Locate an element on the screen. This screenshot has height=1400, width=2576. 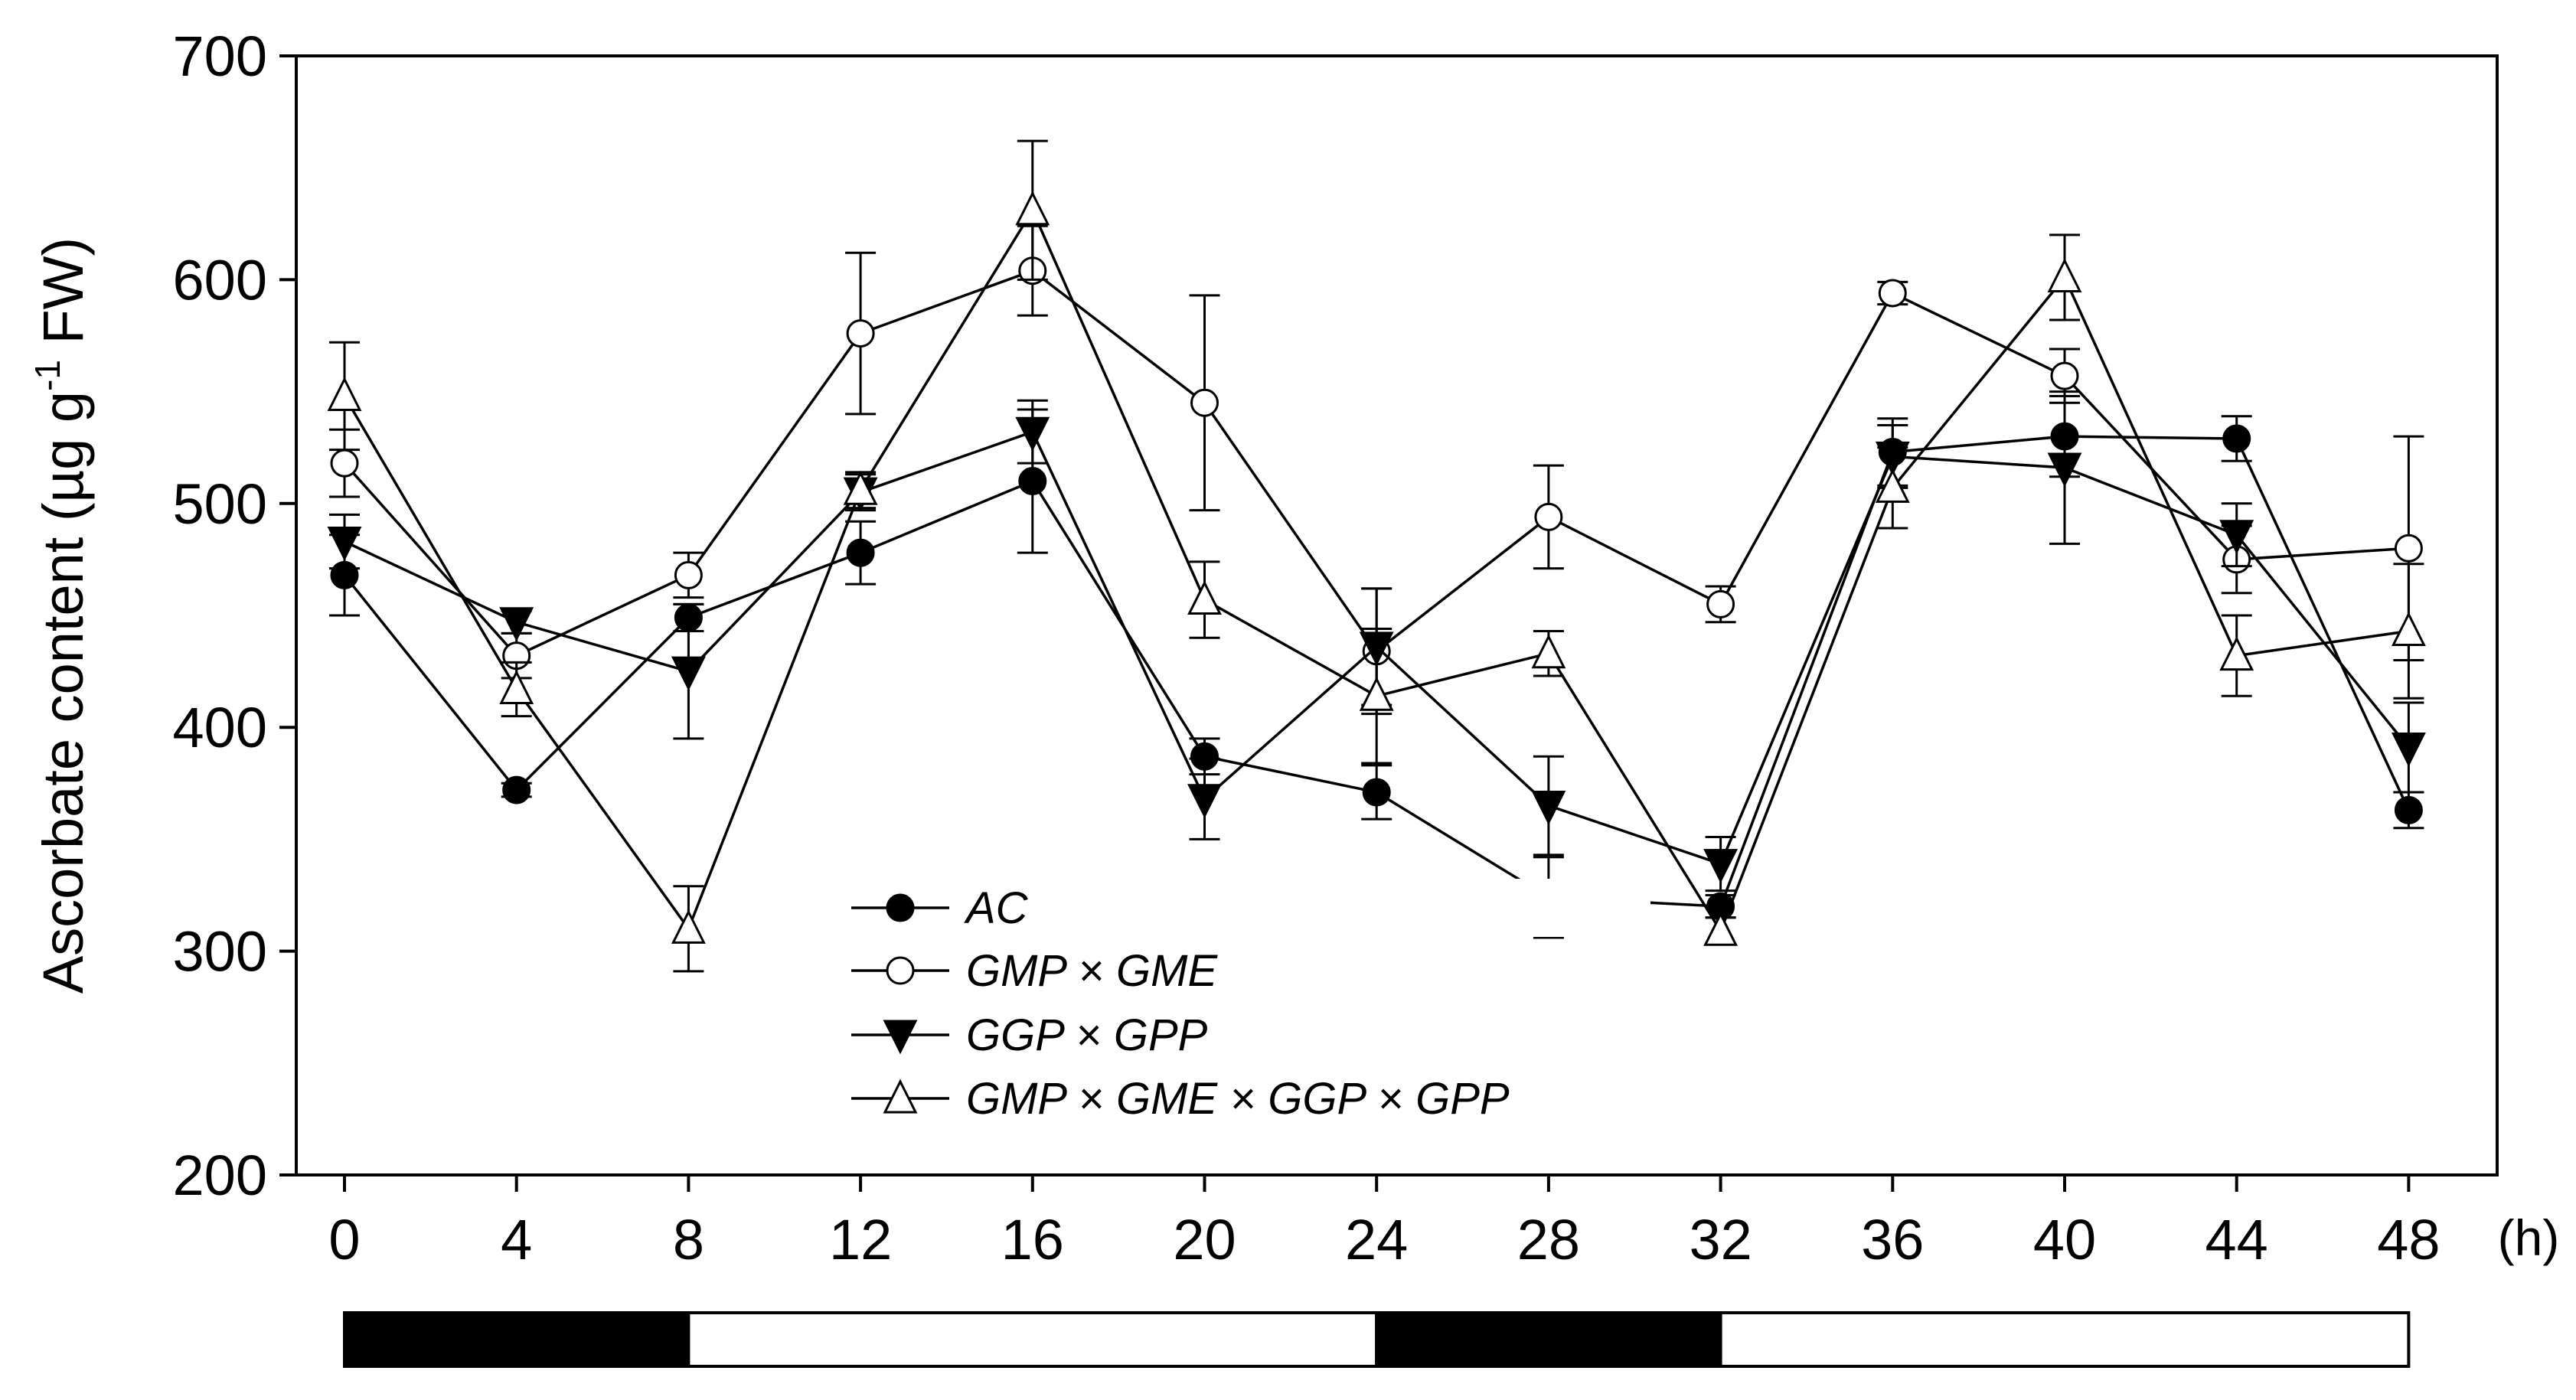
y-axis: 200 300 400 500 600 700 is located at coordinates (234, 615).